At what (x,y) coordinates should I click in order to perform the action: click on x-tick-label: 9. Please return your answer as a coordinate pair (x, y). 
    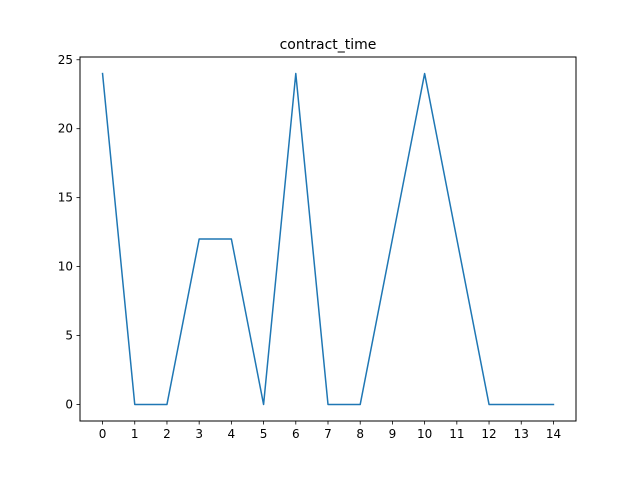
    Looking at the image, I should click on (393, 434).